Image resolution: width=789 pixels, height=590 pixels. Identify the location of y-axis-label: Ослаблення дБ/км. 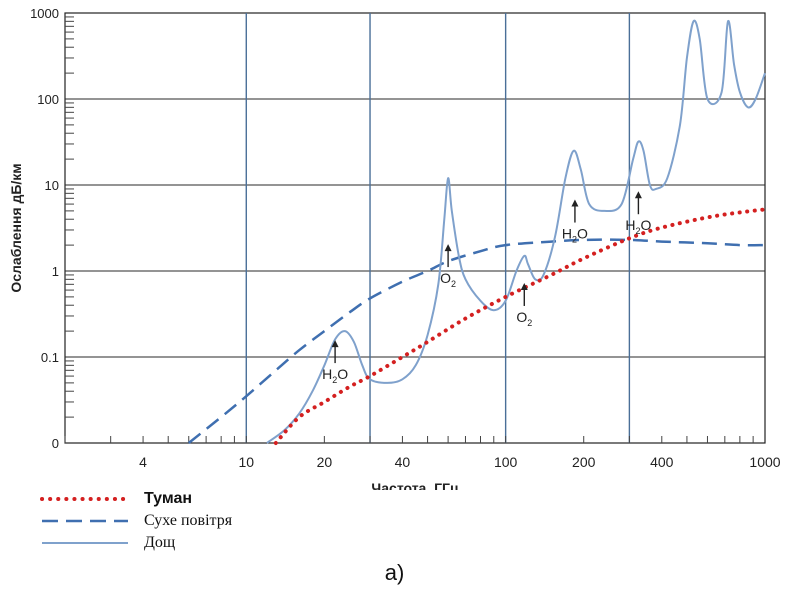
(16, 227).